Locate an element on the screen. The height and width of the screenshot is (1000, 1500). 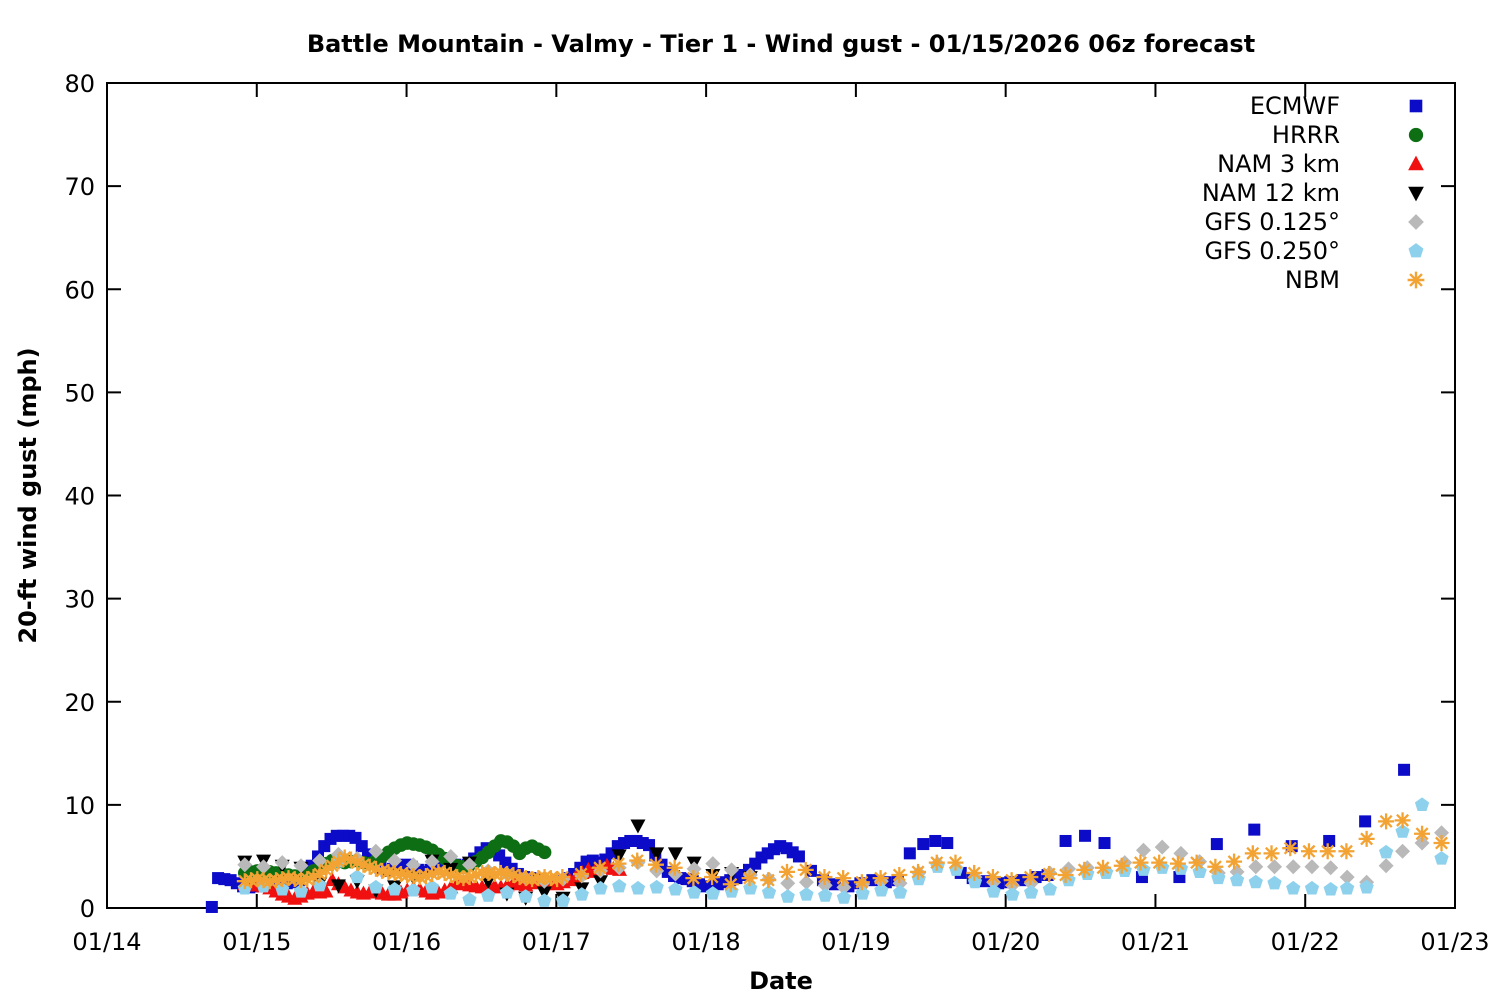
y-tick-label: 60 is located at coordinates (79, 290).